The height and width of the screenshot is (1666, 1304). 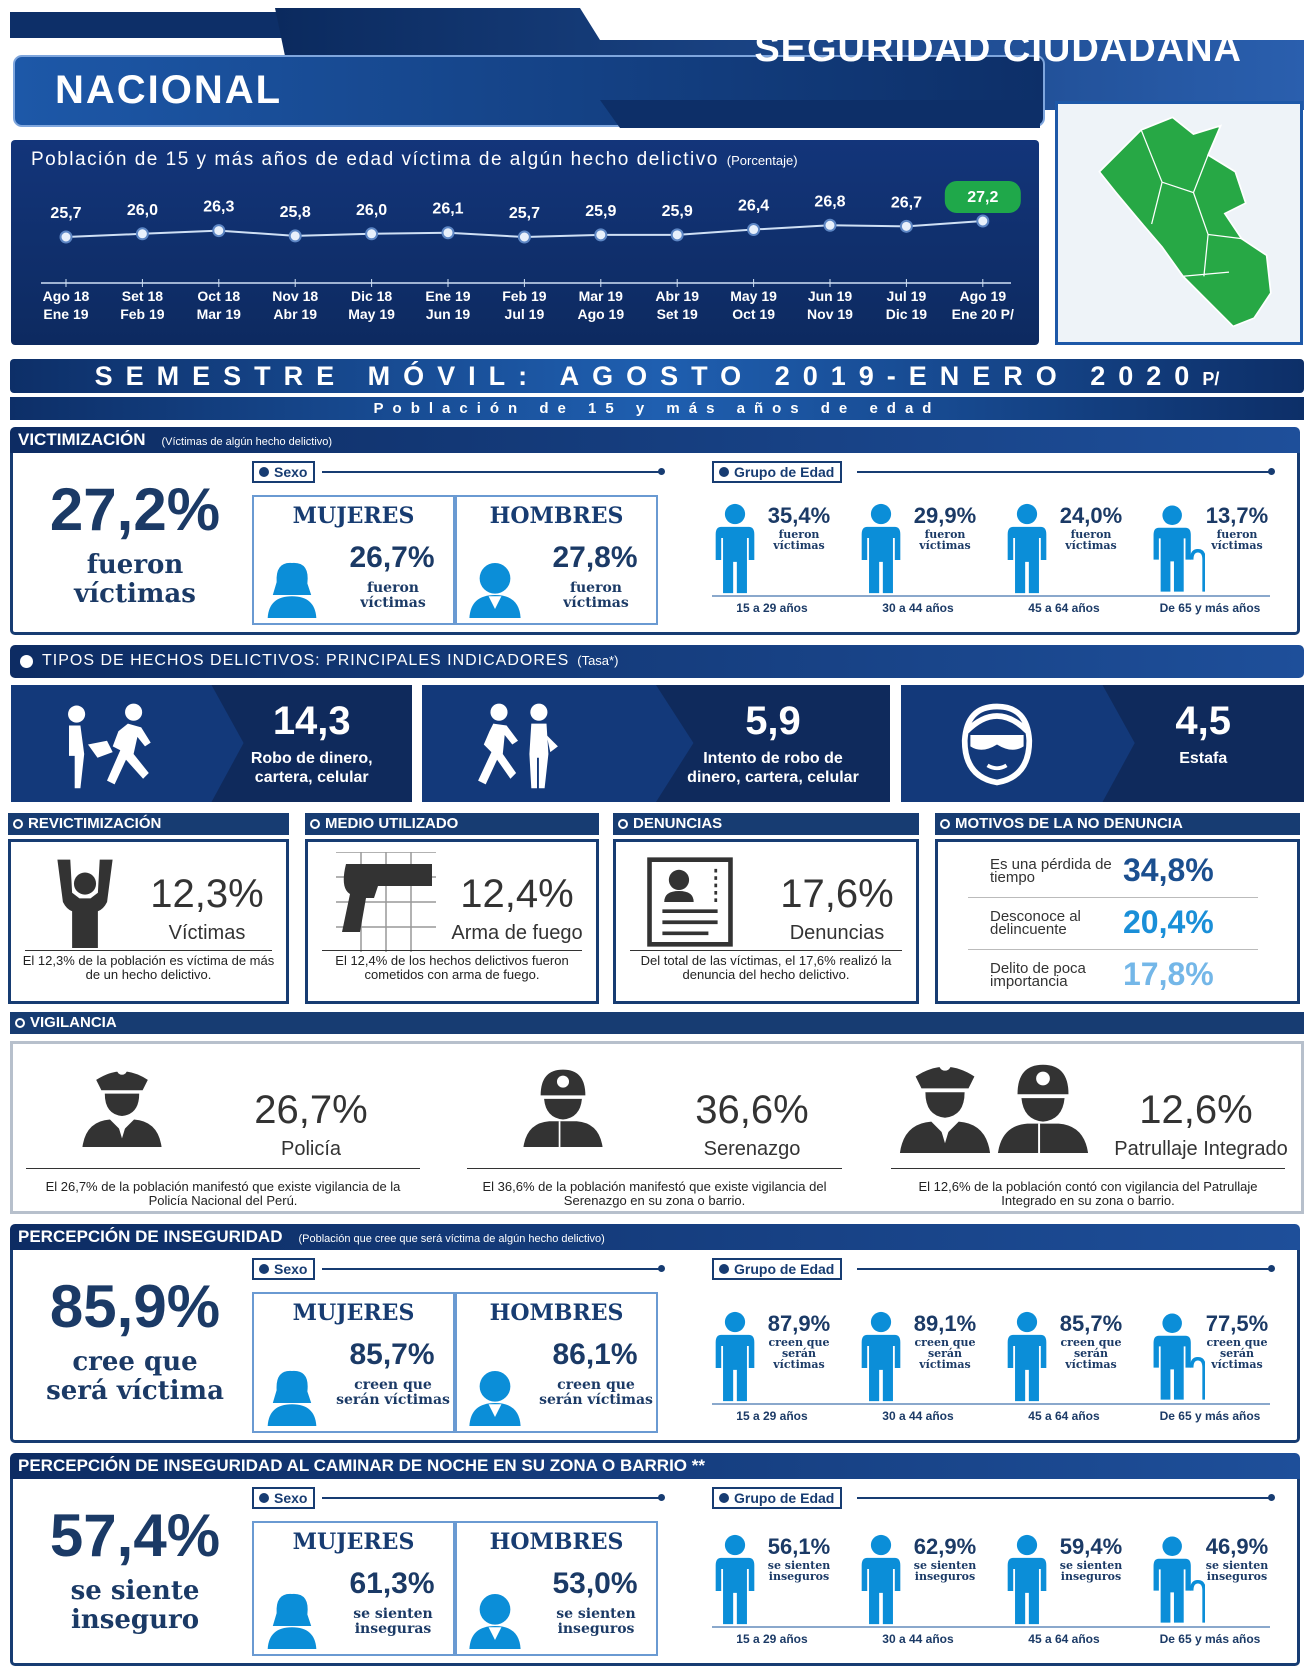 I want to click on crime-card: 14,3 Robo de dinero, cartera, celular, so click(x=211, y=743).